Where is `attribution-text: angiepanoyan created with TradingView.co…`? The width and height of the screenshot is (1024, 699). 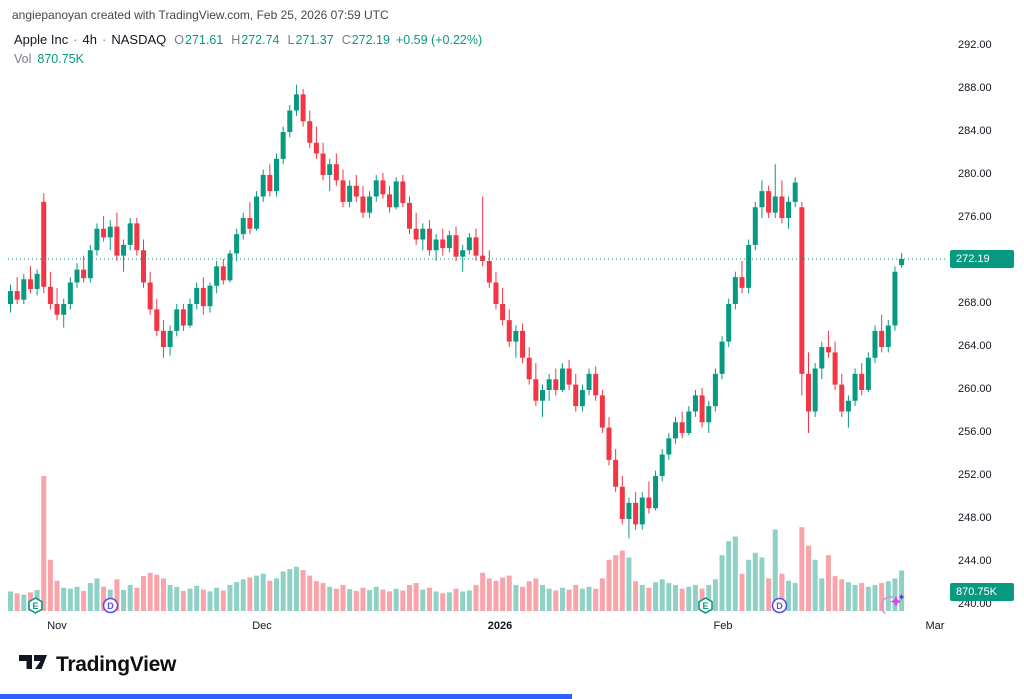 attribution-text: angiepanoyan created with TradingView.co… is located at coordinates (200, 15).